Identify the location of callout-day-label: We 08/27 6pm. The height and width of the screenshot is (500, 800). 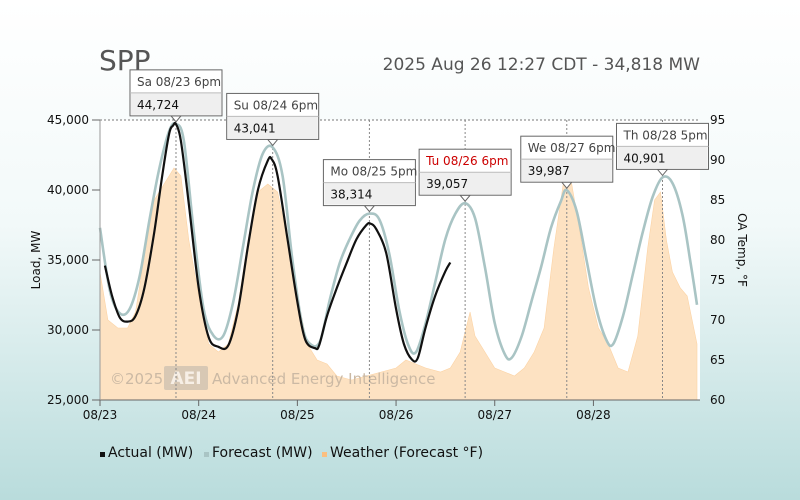
(572, 148).